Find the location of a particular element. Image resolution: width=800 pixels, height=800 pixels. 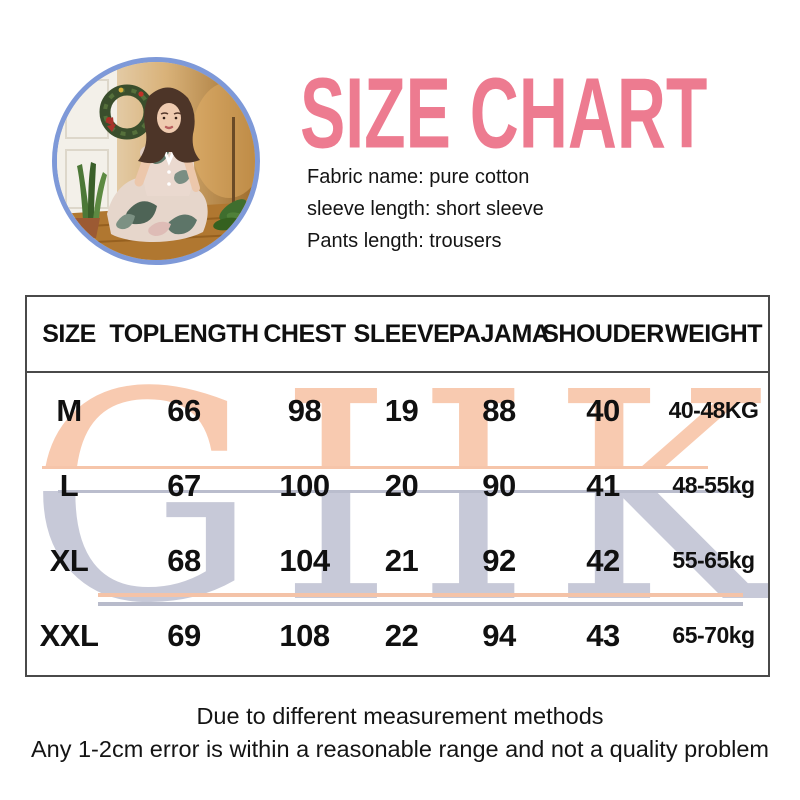

weight-value: 40-48KG is located at coordinates (713, 410).